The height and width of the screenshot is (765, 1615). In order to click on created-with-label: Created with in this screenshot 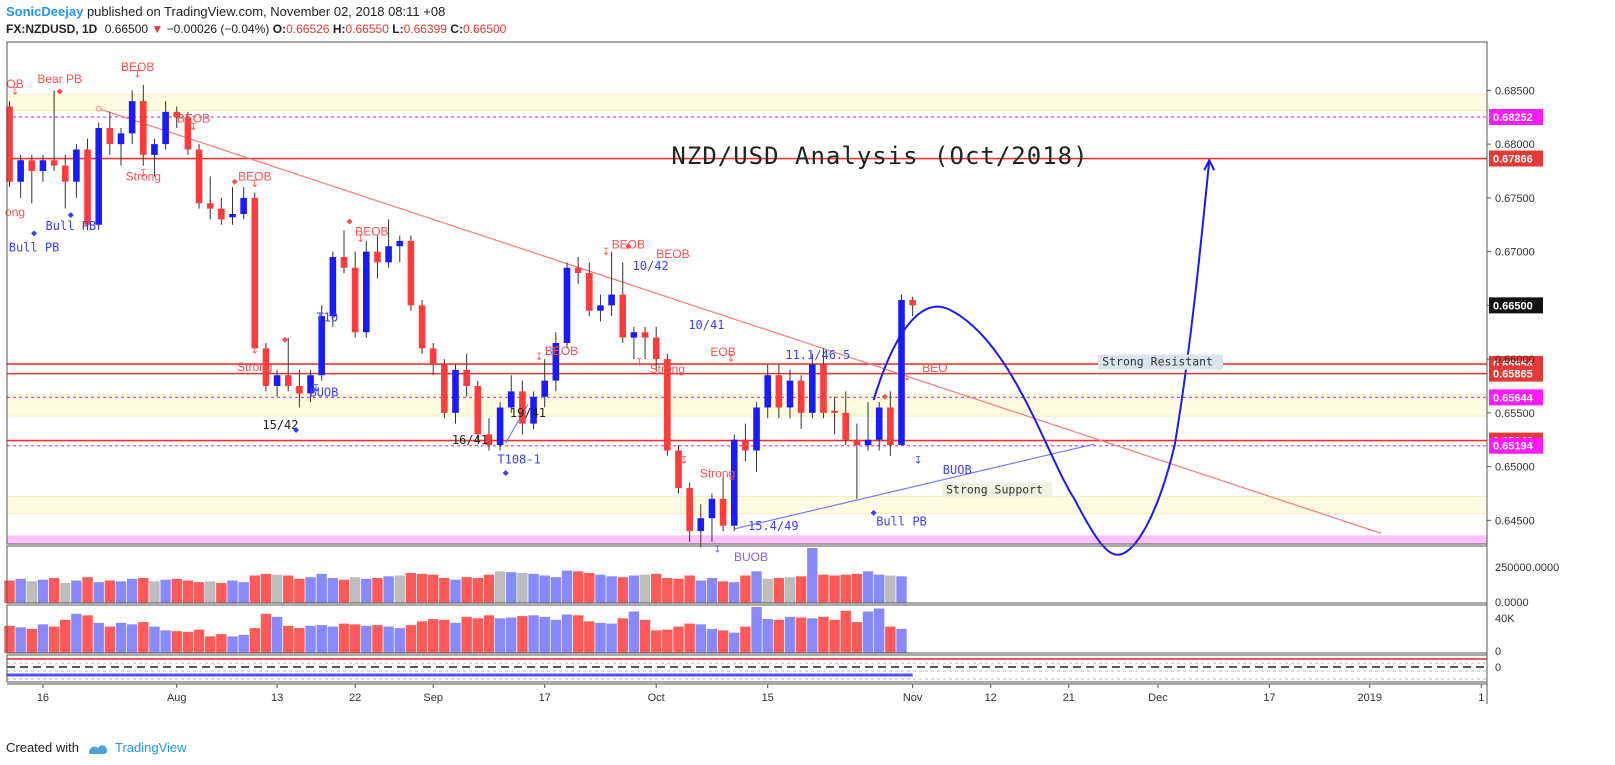, I will do `click(42, 747)`.